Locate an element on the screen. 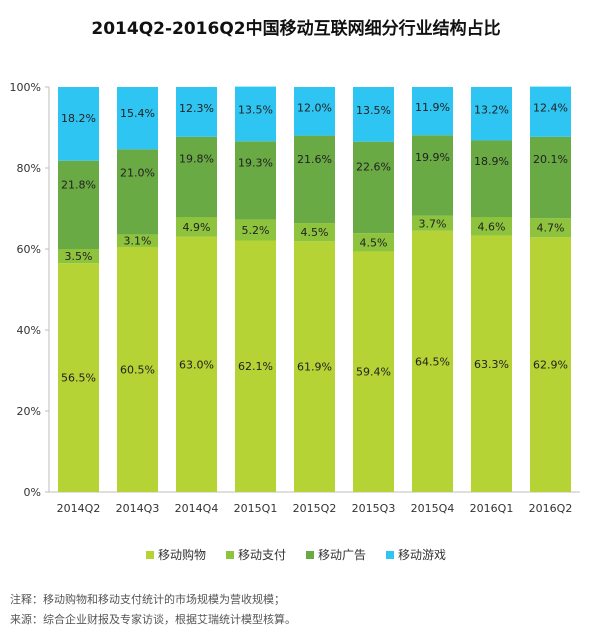 The width and height of the screenshot is (592, 638). data-label: 22.6% is located at coordinates (373, 166).